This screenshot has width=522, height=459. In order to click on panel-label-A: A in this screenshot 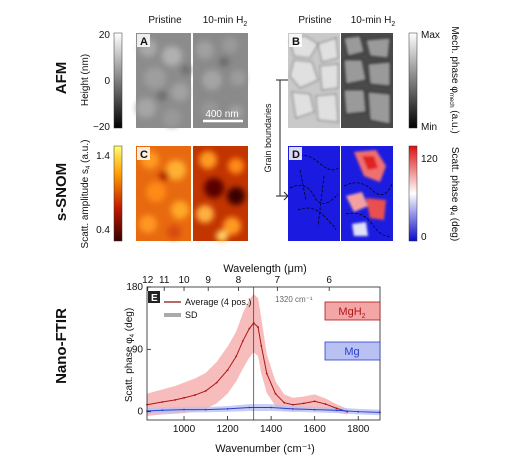, I will do `click(144, 42)`.